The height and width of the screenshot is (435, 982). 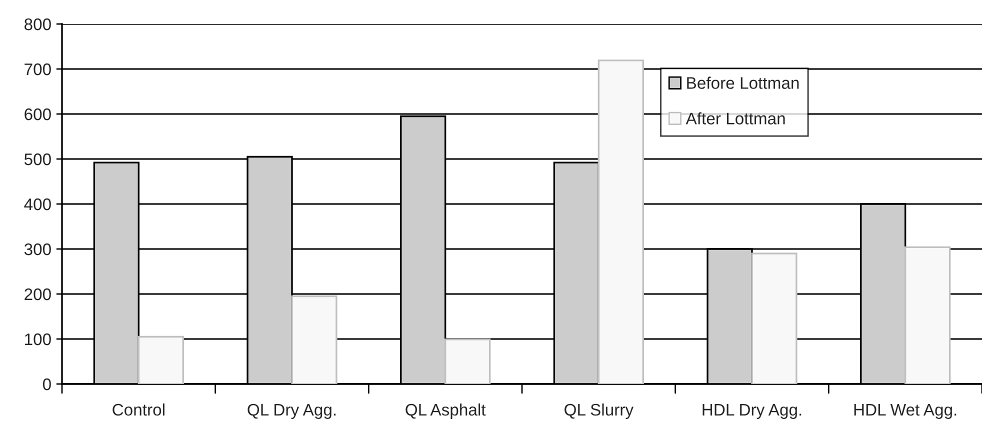 I want to click on y-tick-label: 200, so click(x=37, y=294).